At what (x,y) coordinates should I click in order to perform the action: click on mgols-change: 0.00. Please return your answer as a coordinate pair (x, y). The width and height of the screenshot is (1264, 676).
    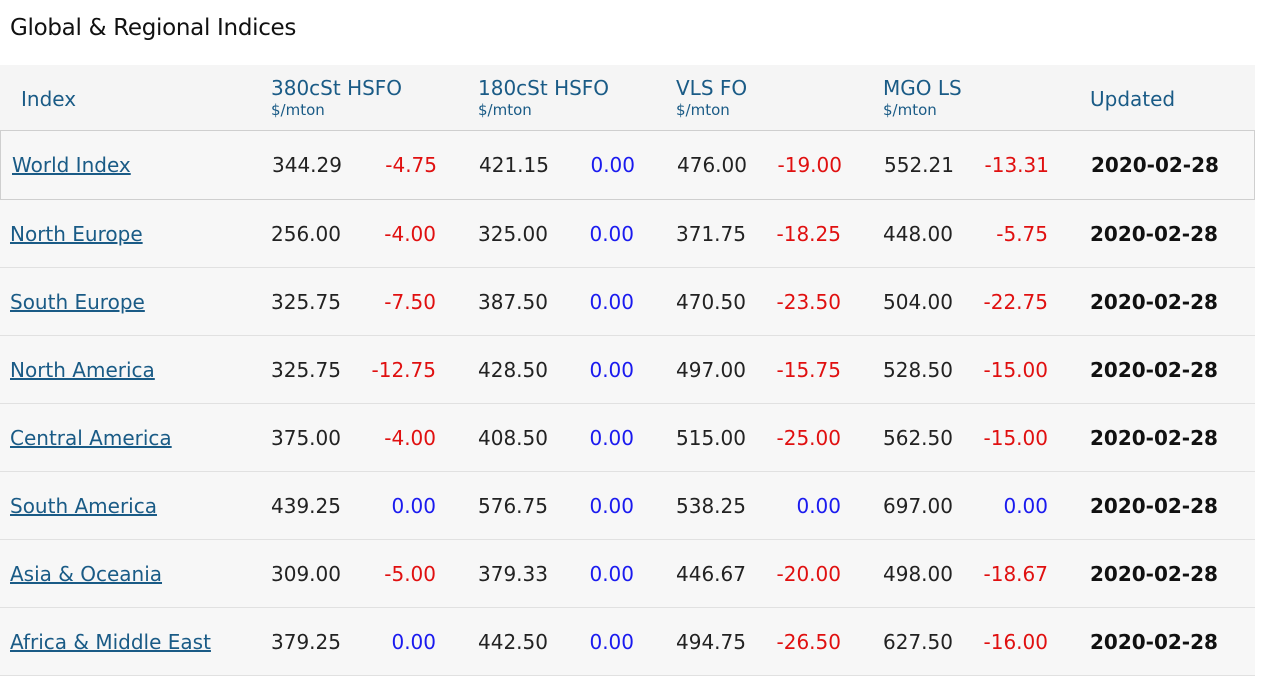
    Looking at the image, I should click on (1025, 505).